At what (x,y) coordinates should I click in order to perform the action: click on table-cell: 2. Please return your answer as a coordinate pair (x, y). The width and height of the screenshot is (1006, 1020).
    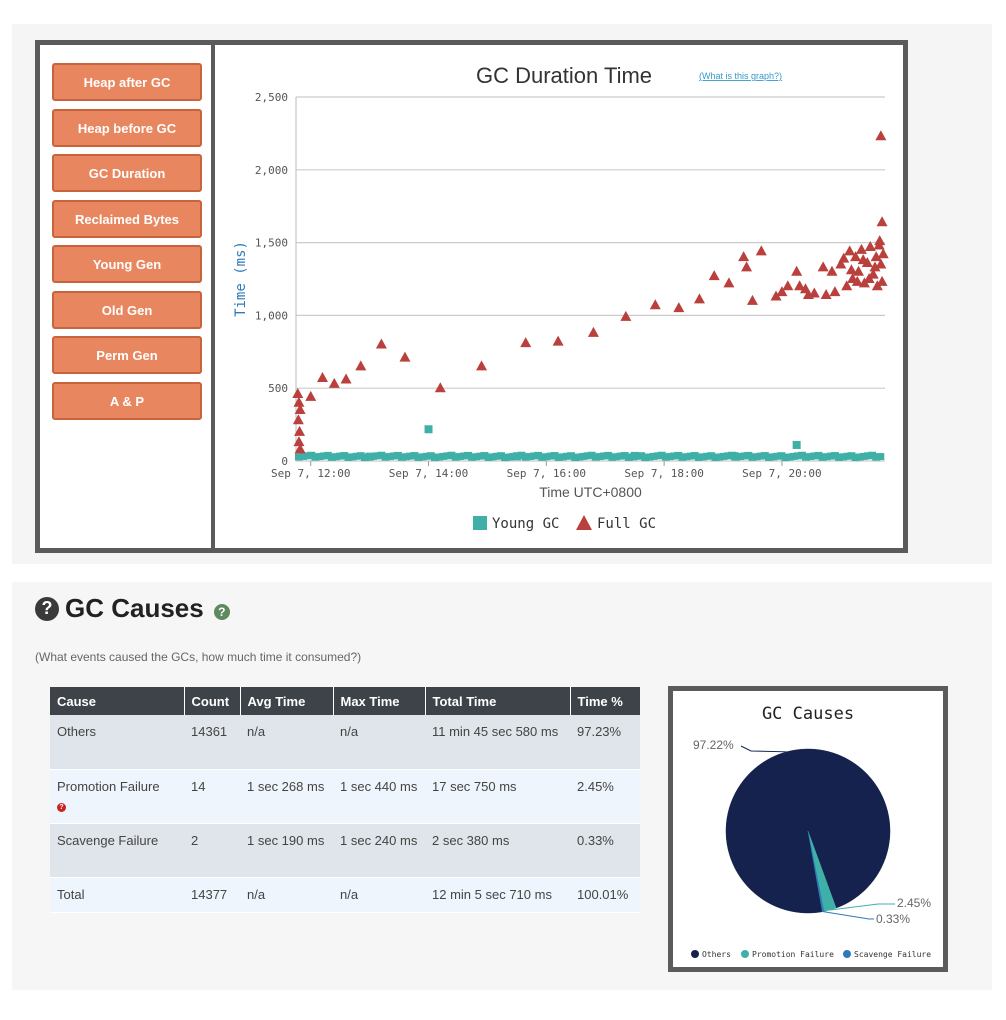
    Looking at the image, I should click on (212, 850).